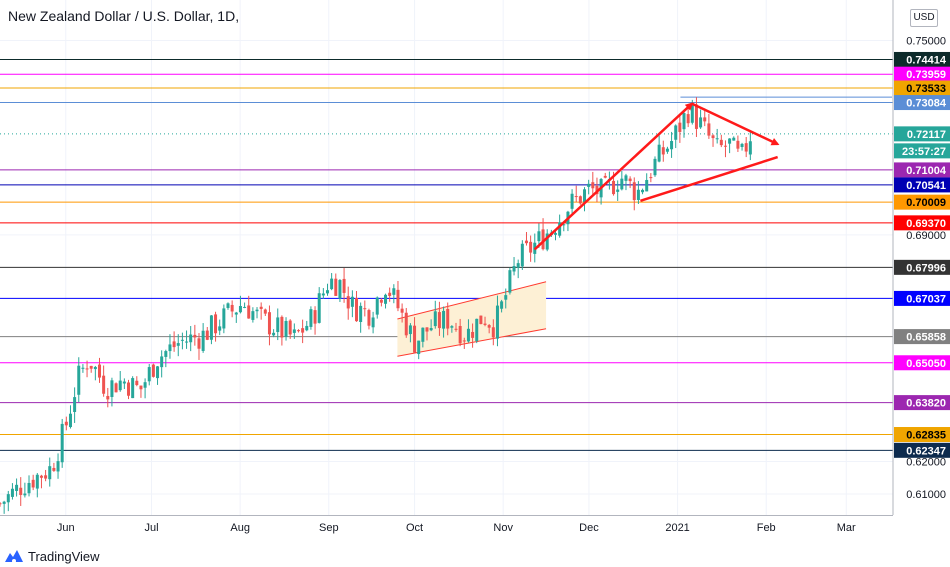 The image size is (950, 567). What do you see at coordinates (64, 556) in the screenshot?
I see `tradingview-brand: TradingView` at bounding box center [64, 556].